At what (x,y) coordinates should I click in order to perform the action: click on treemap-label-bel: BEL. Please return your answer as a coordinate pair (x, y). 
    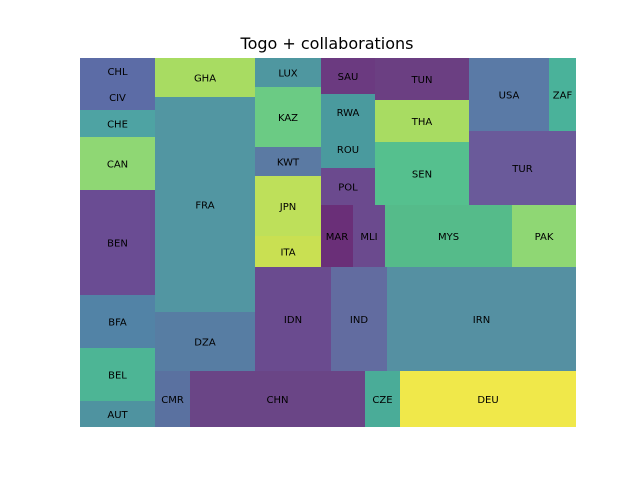
    Looking at the image, I should click on (117, 376).